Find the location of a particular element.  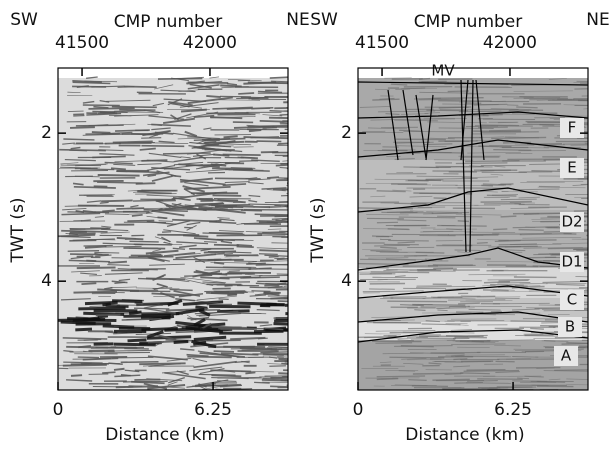

top-tick-label: 41500 is located at coordinates (382, 43).